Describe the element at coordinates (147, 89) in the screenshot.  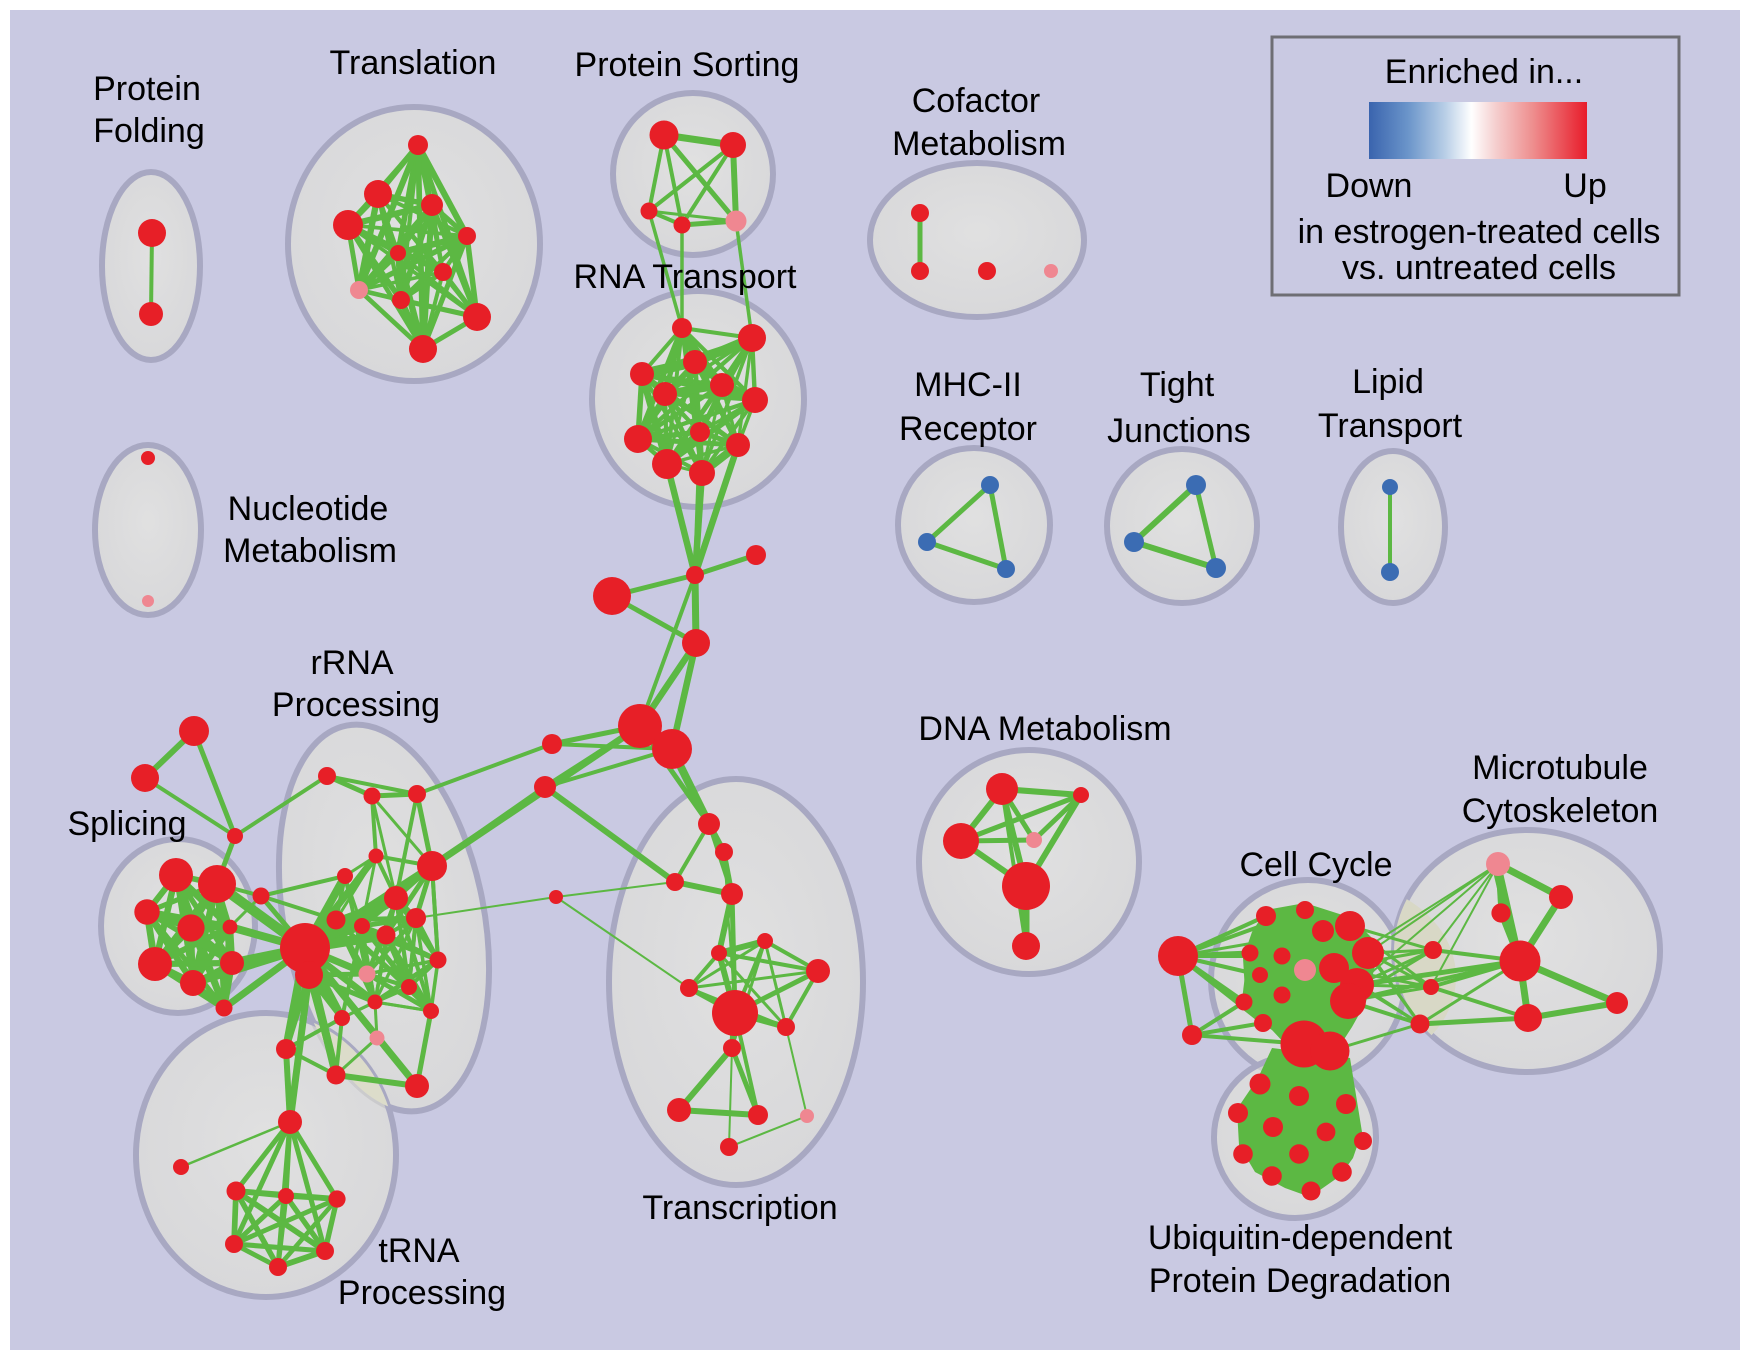
I see `svg-text: Protein` at that location.